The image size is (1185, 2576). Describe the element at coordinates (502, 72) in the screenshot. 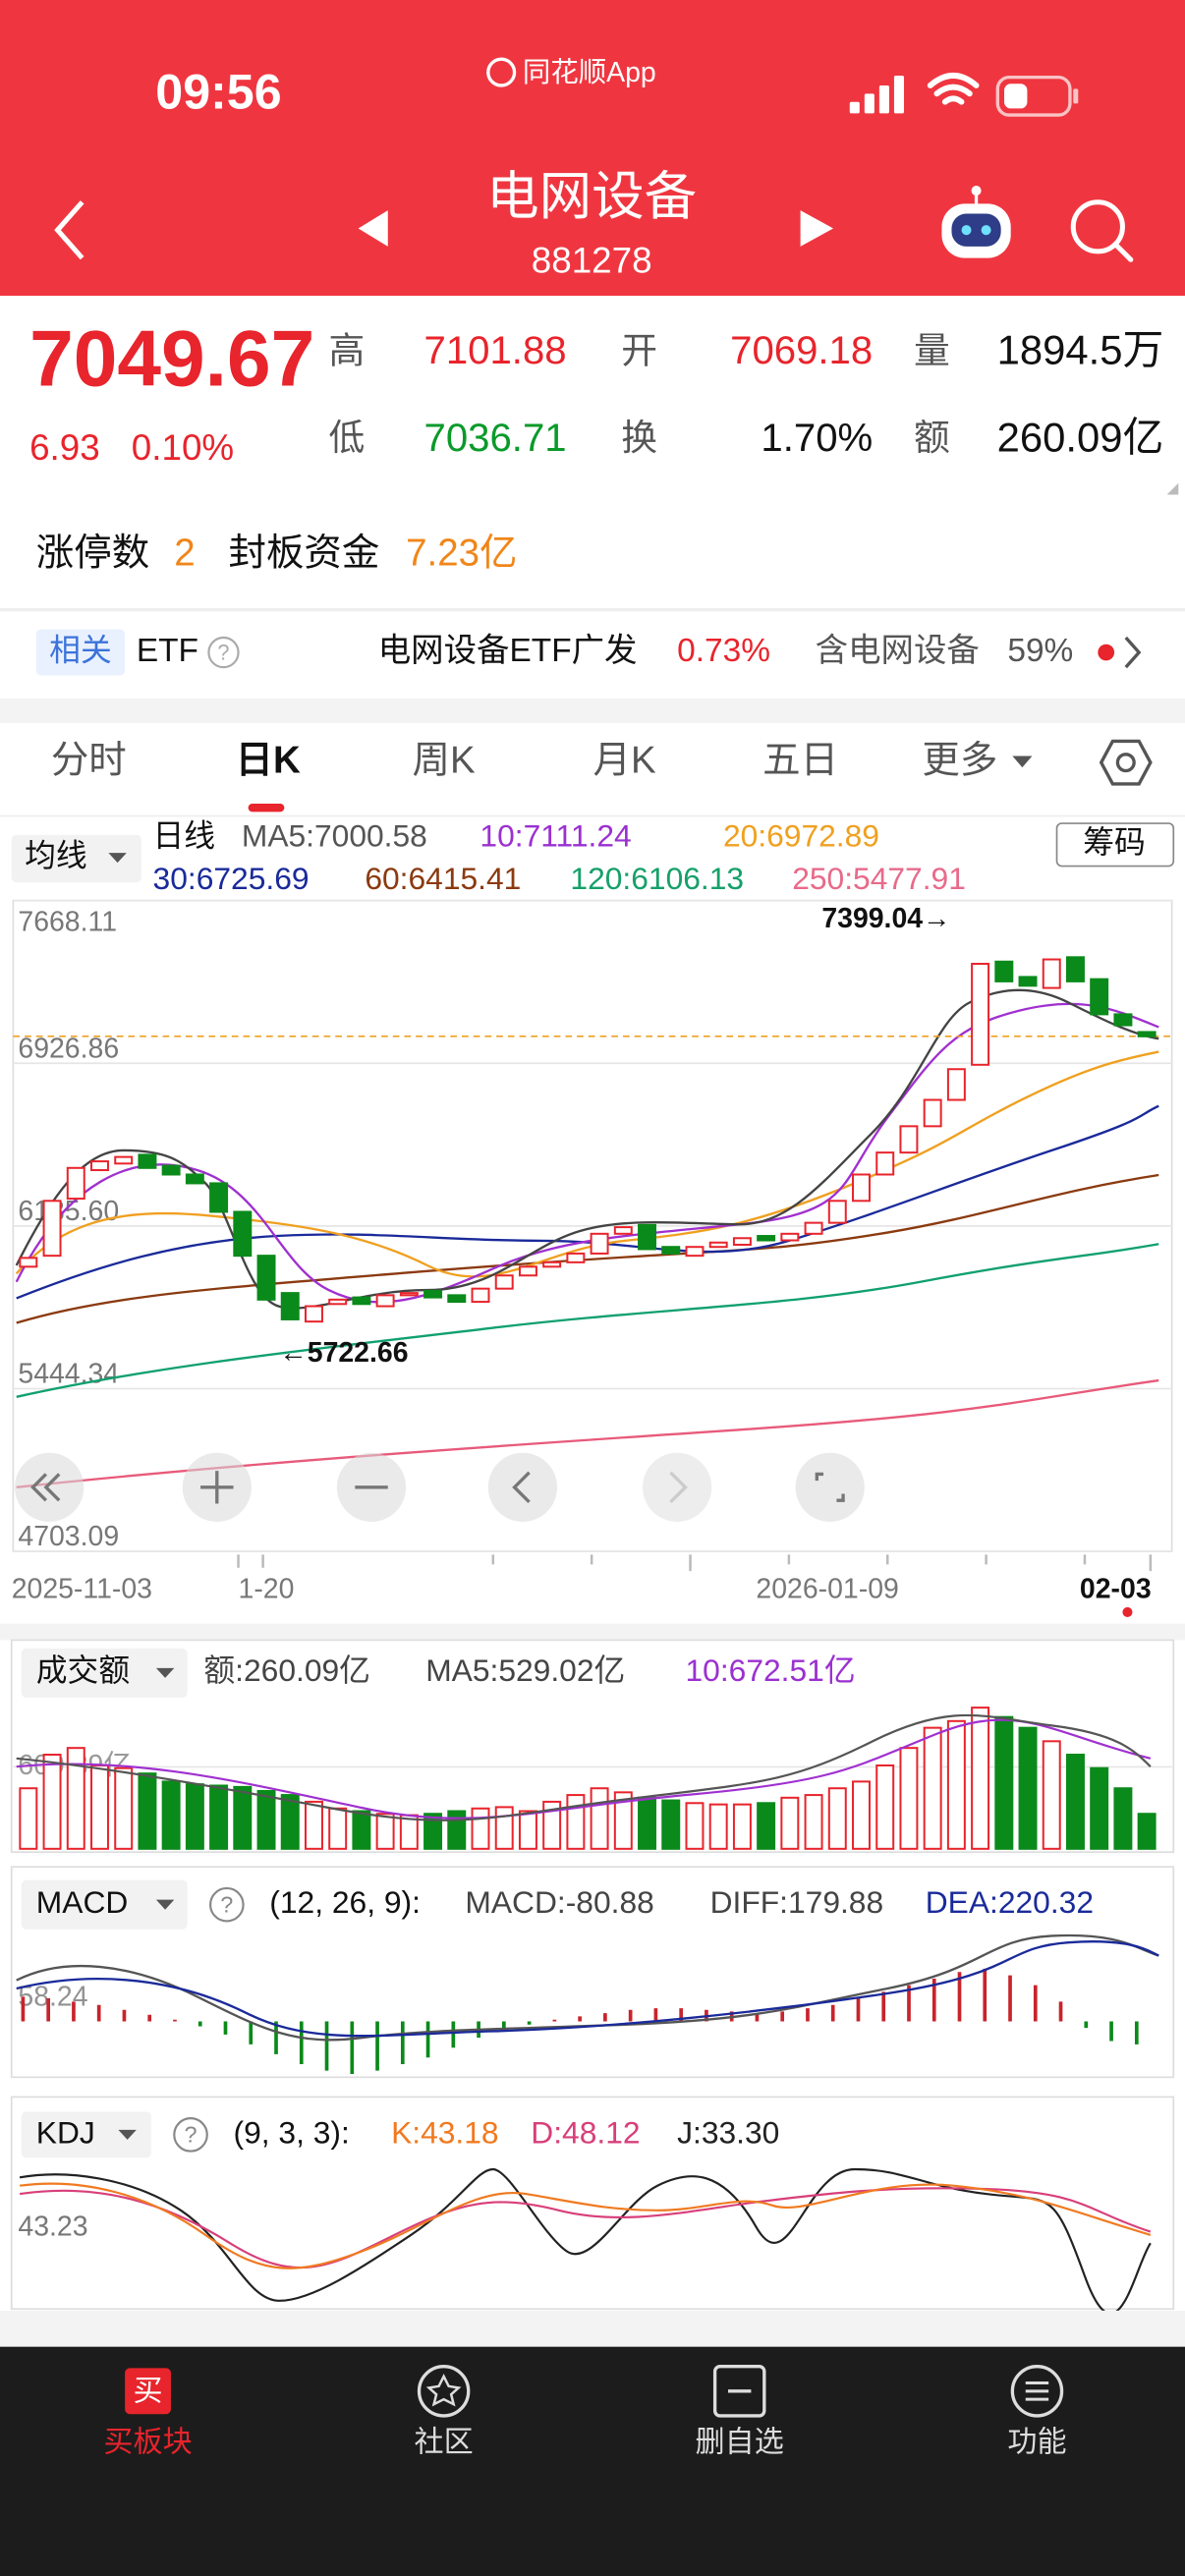

I see `app-logo` at that location.